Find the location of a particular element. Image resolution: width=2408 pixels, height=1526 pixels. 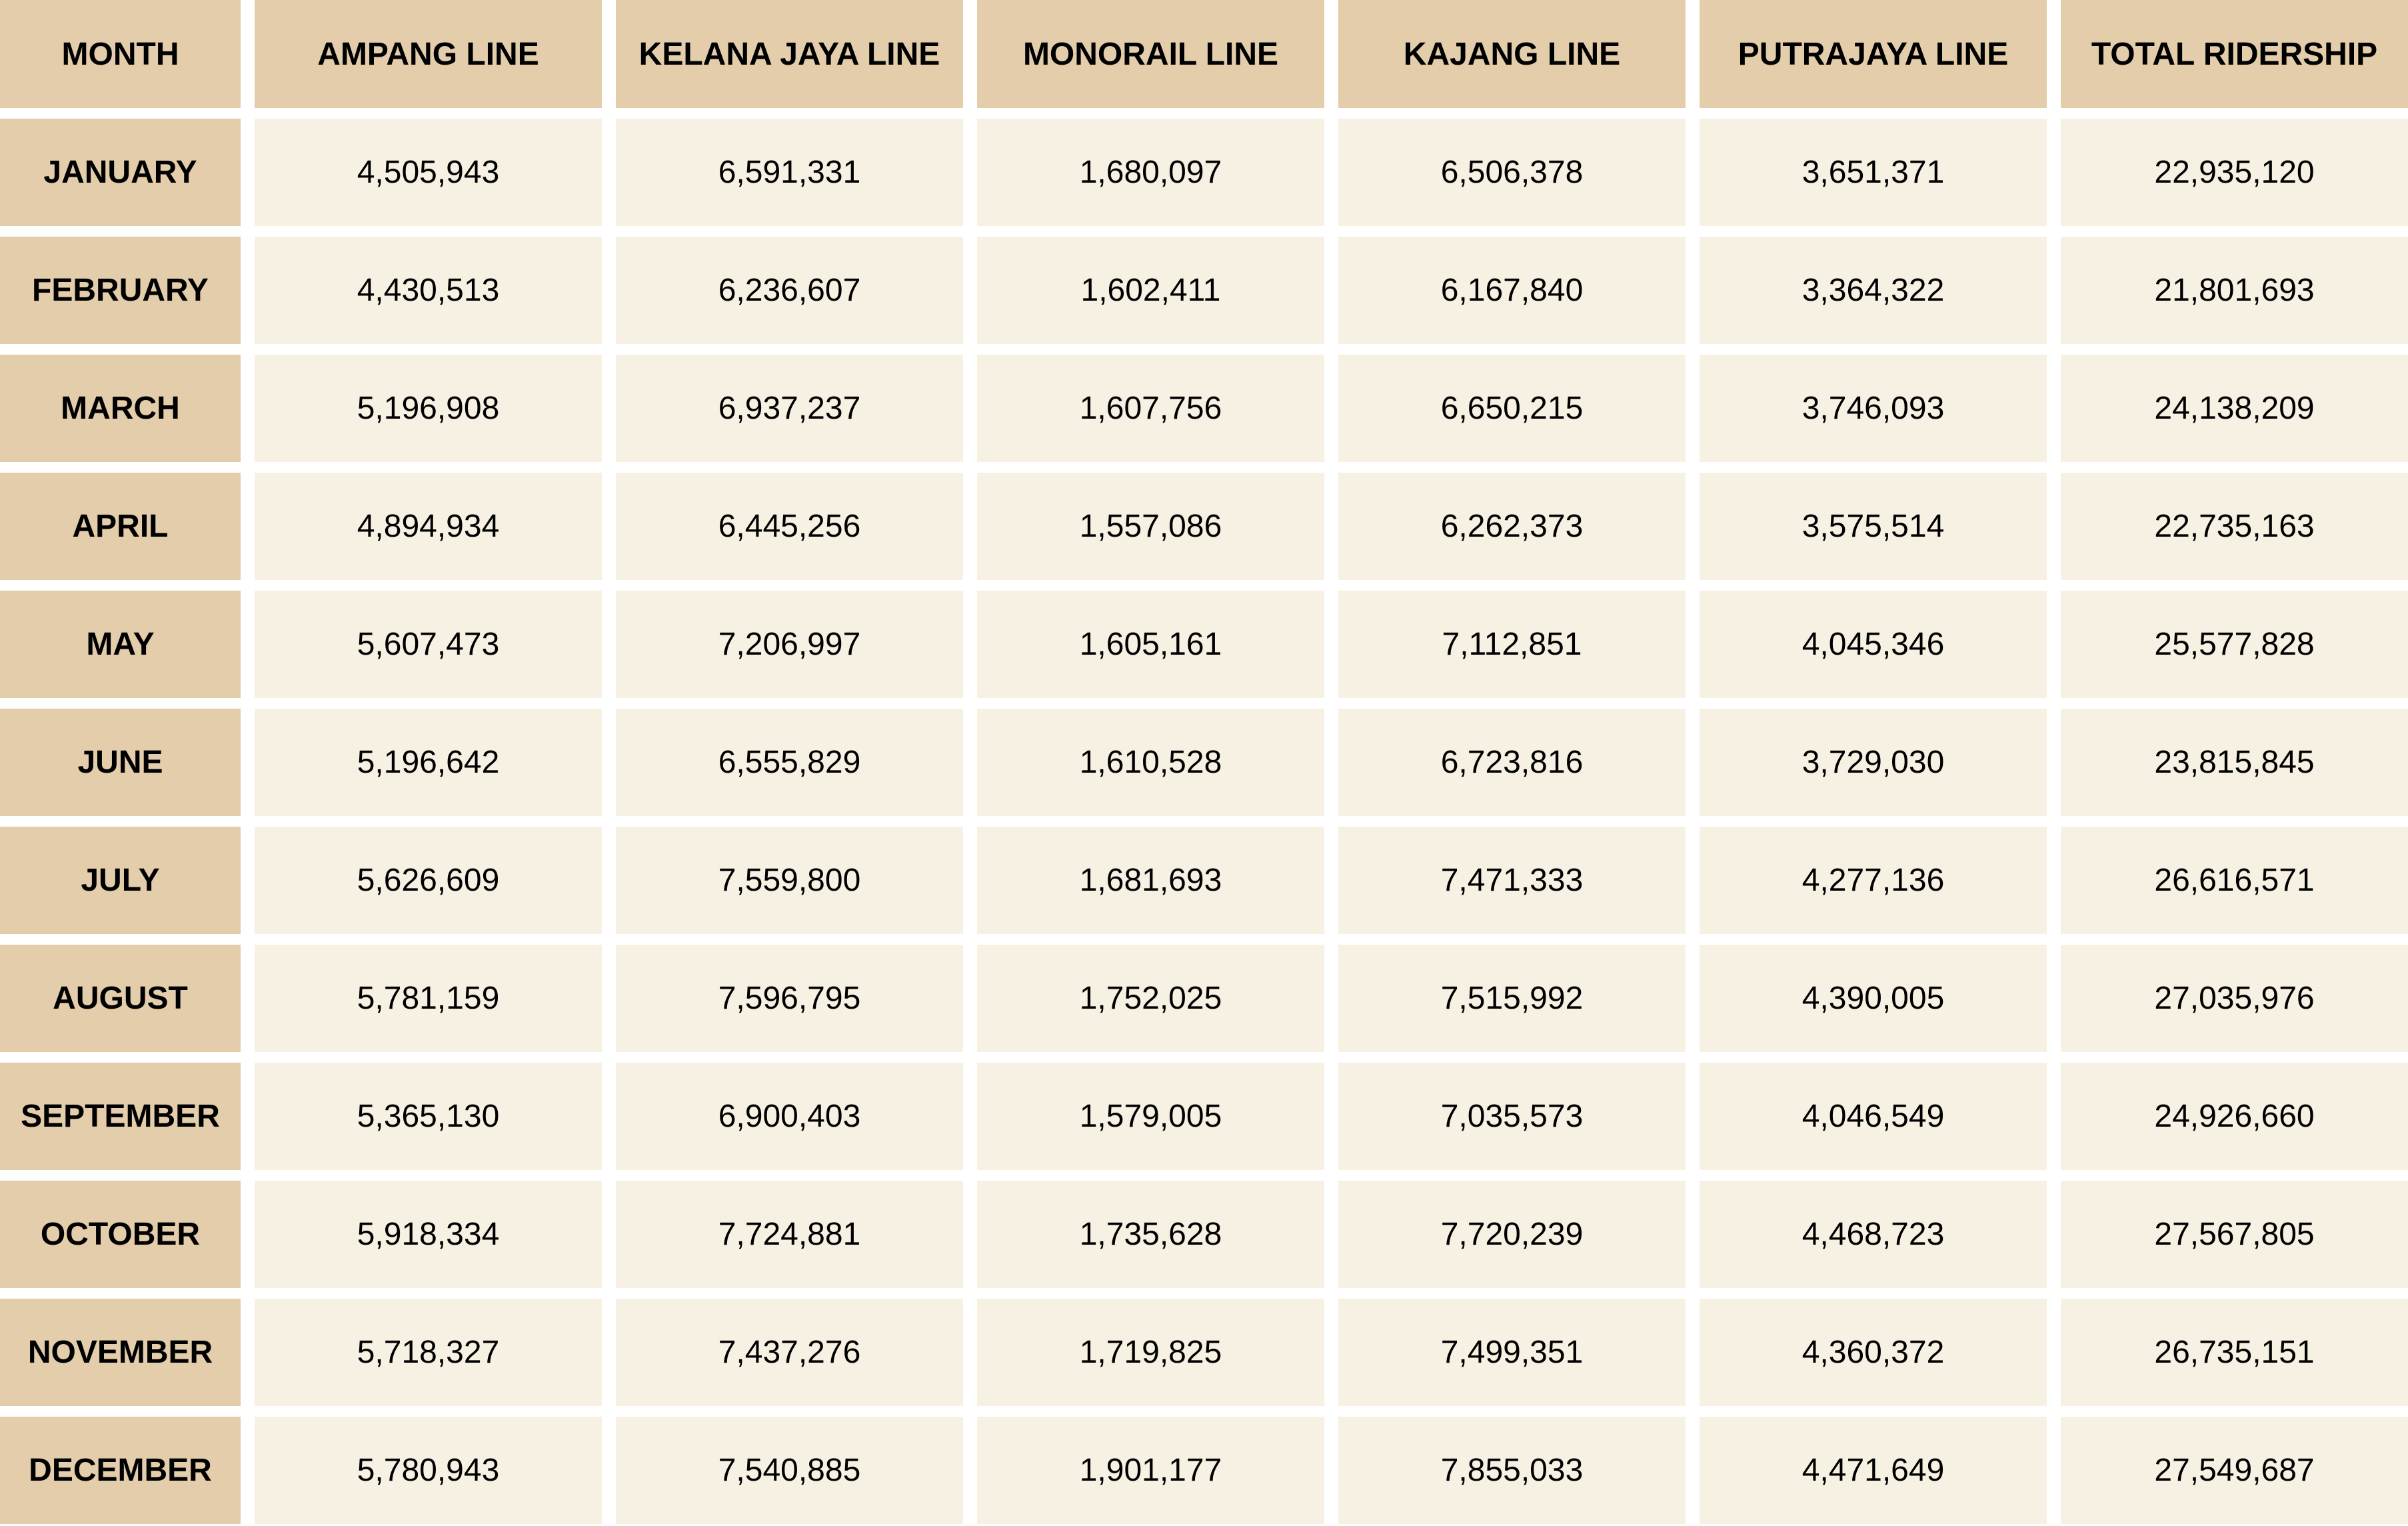

value-cell: 6,555,829 is located at coordinates (789, 762).